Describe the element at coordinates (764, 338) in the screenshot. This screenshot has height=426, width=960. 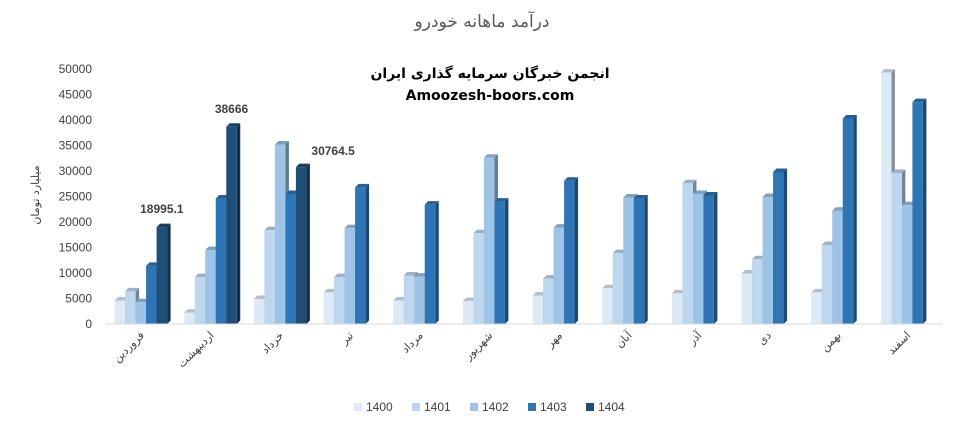
I see `x-tick-label: دی` at that location.